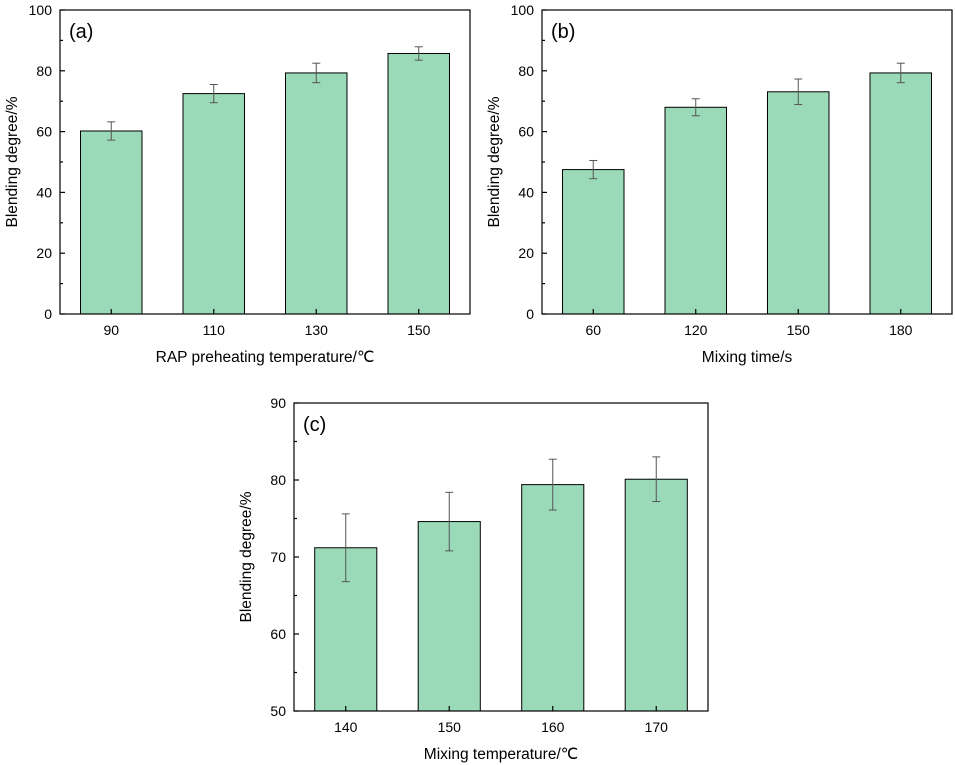 The height and width of the screenshot is (765, 955). Describe the element at coordinates (214, 330) in the screenshot. I see `x-tick-label: 110` at that location.